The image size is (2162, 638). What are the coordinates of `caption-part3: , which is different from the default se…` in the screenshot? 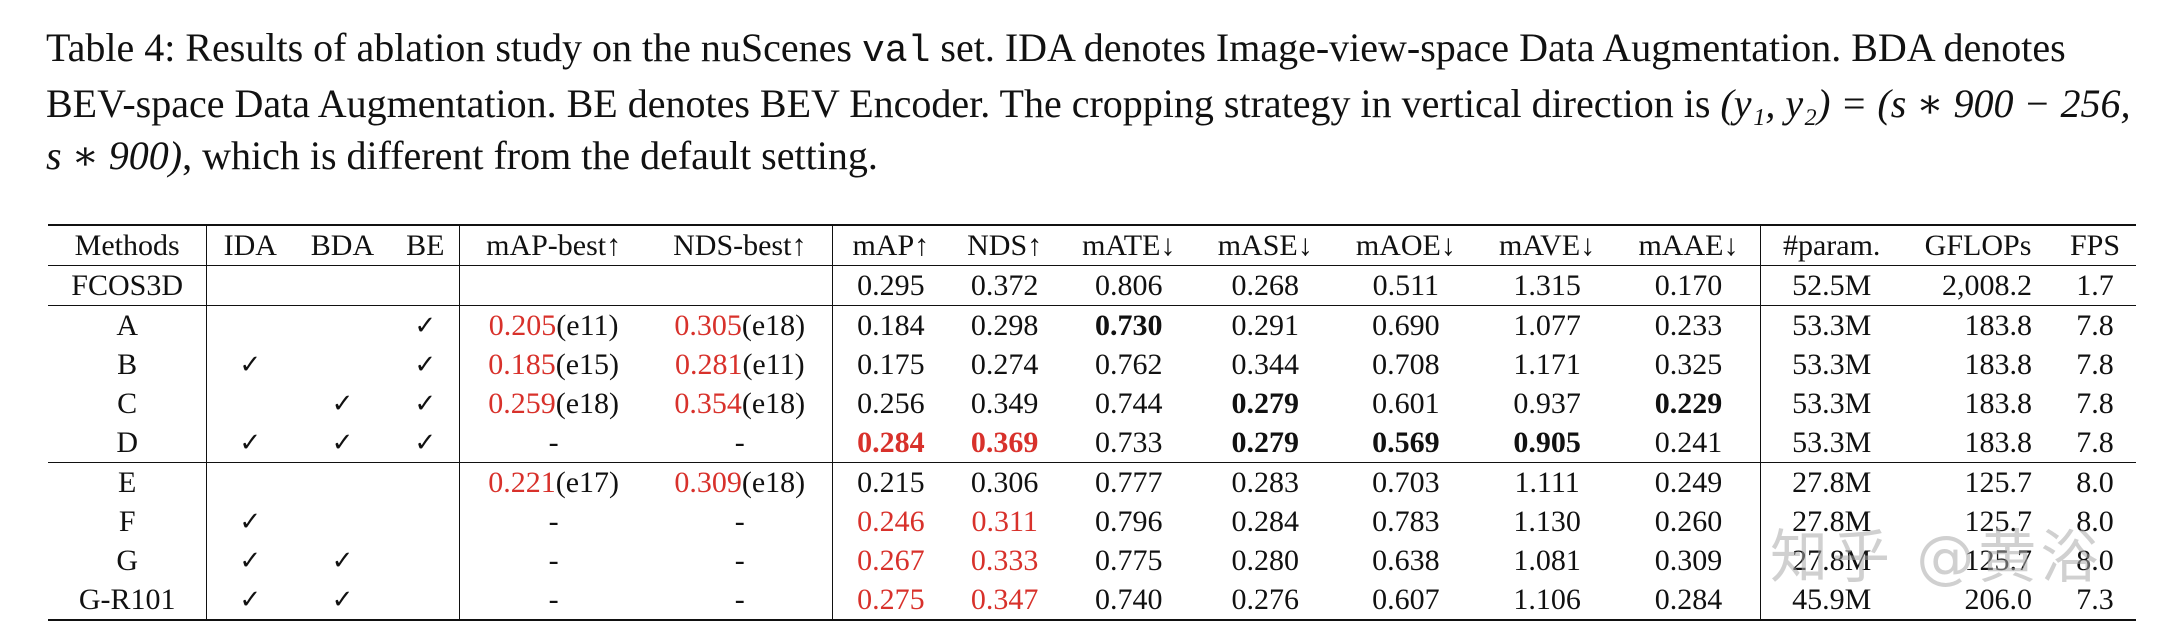 It's located at (530, 155).